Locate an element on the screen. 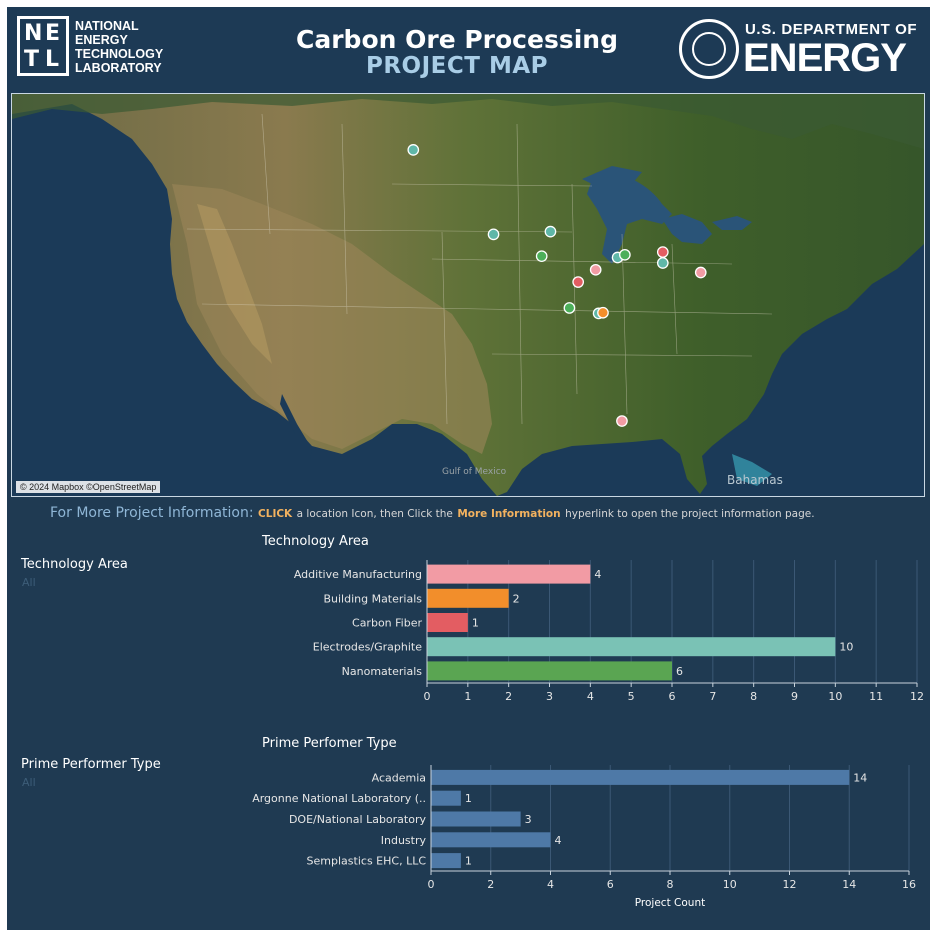 This screenshot has height=937, width=937. tick-label: 1 is located at coordinates (467, 696).